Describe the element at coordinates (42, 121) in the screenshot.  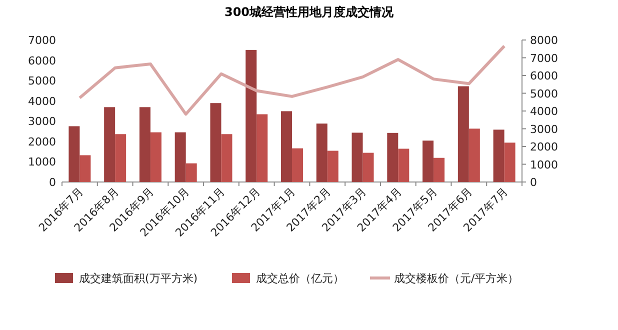
I see `y-tick-label: 3000` at that location.